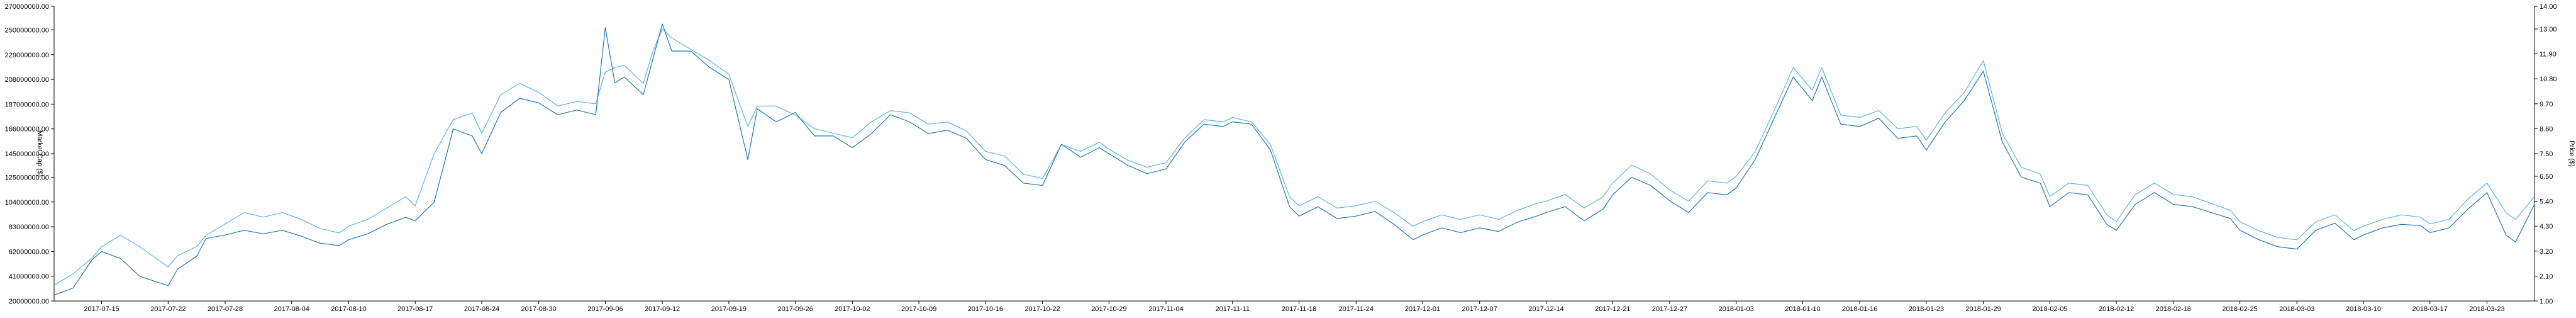  What do you see at coordinates (27, 104) in the screenshot?
I see `left-axis-tick-label: 187000000.00` at bounding box center [27, 104].